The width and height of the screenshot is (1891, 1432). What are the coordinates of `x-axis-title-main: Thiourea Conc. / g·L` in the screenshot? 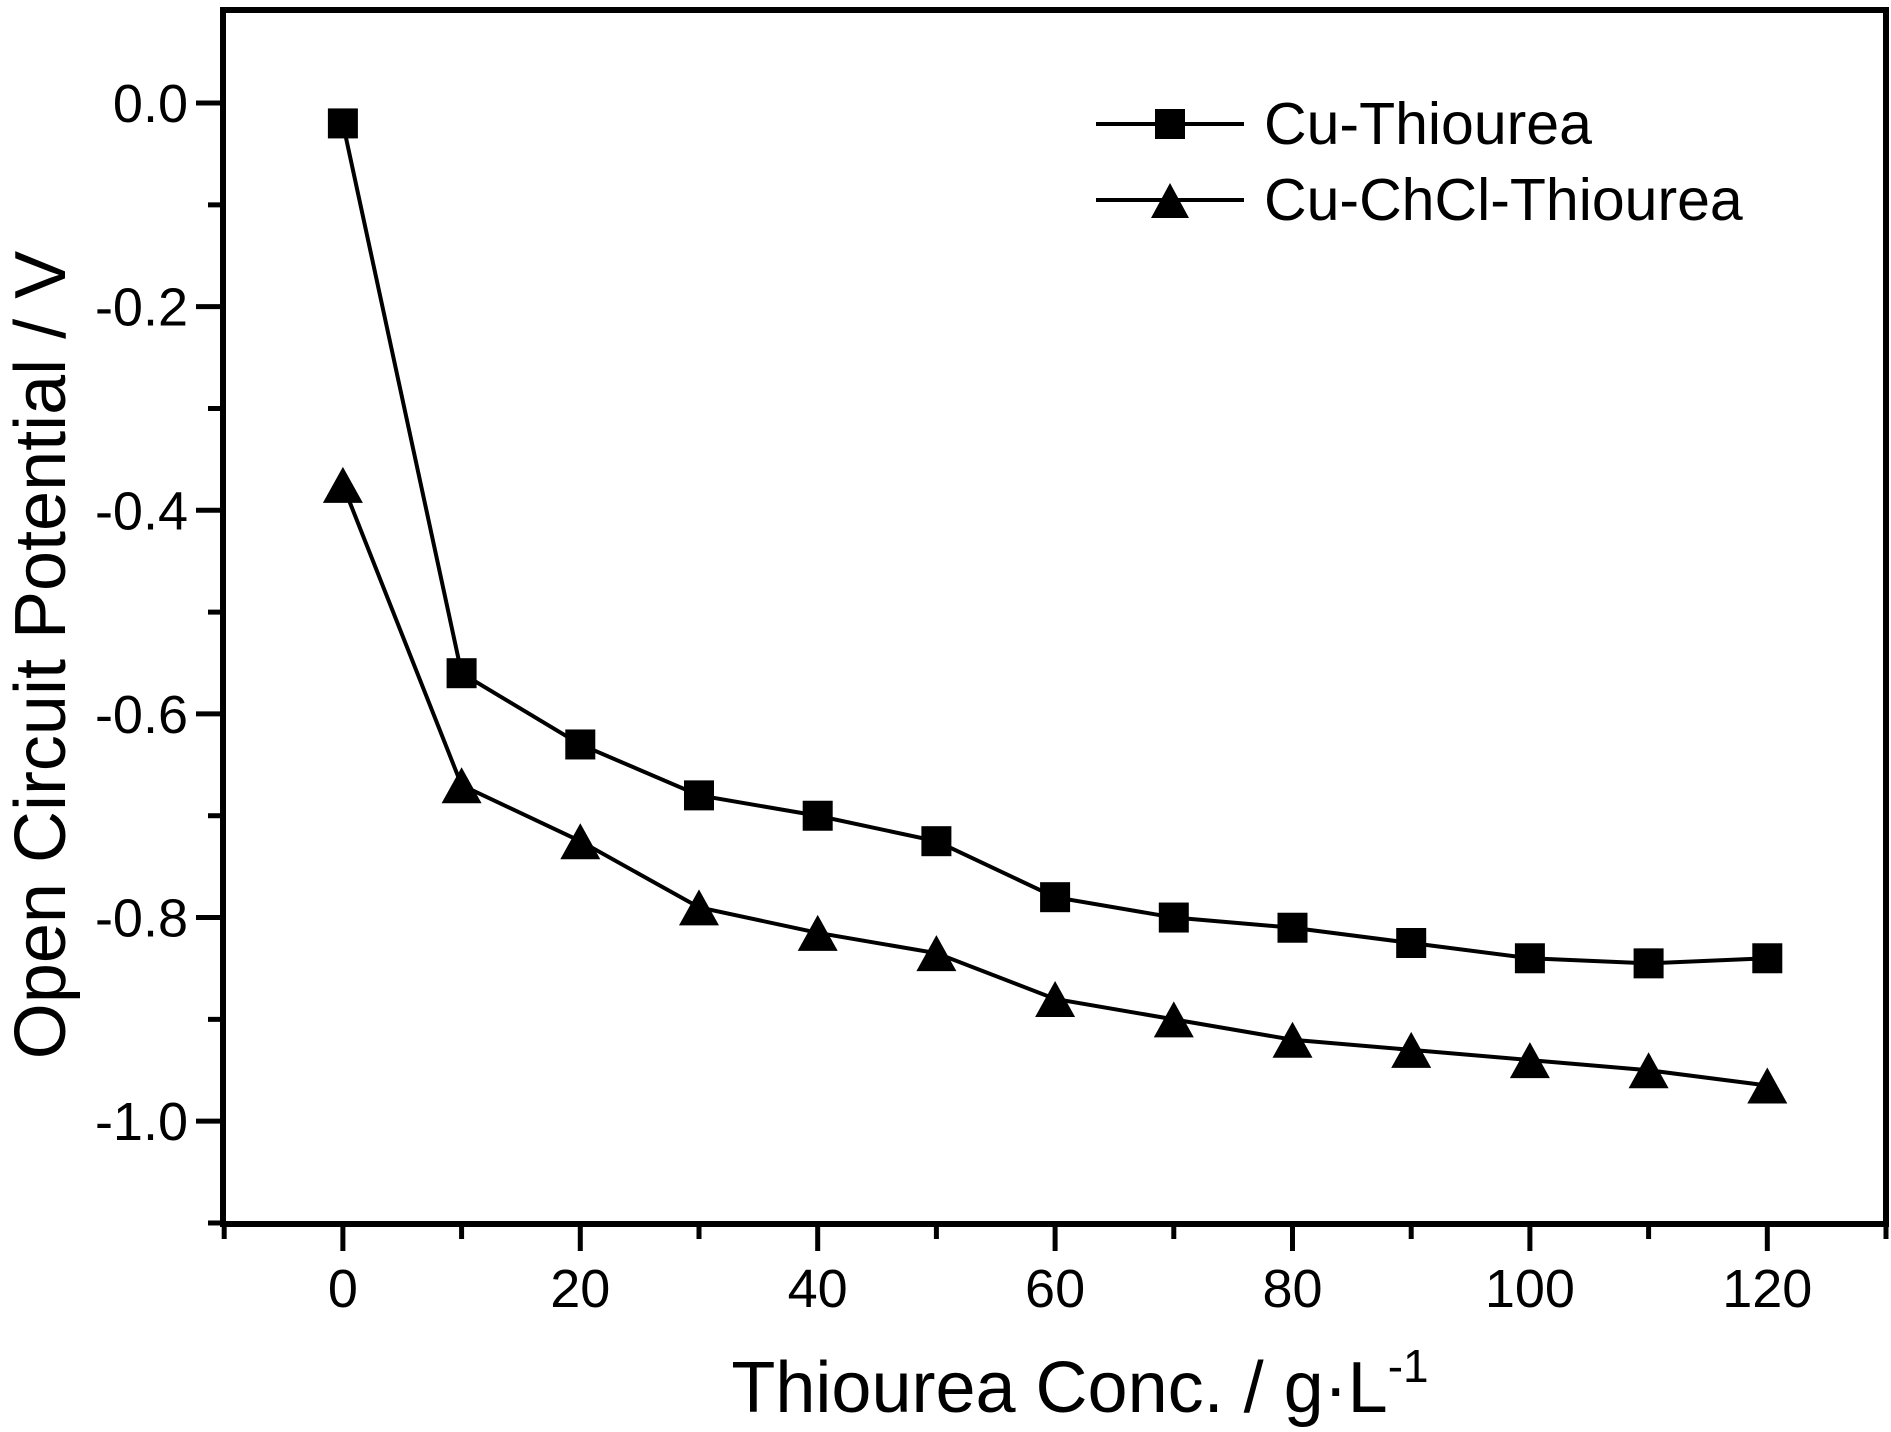 It's located at (1059, 1388).